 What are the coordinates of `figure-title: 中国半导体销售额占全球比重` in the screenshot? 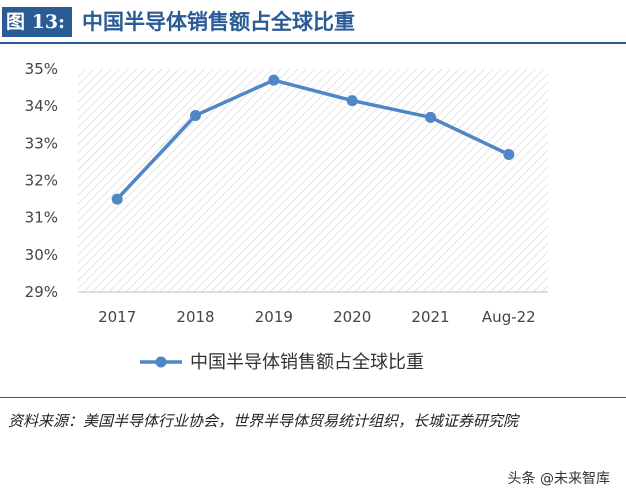 It's located at (218, 22).